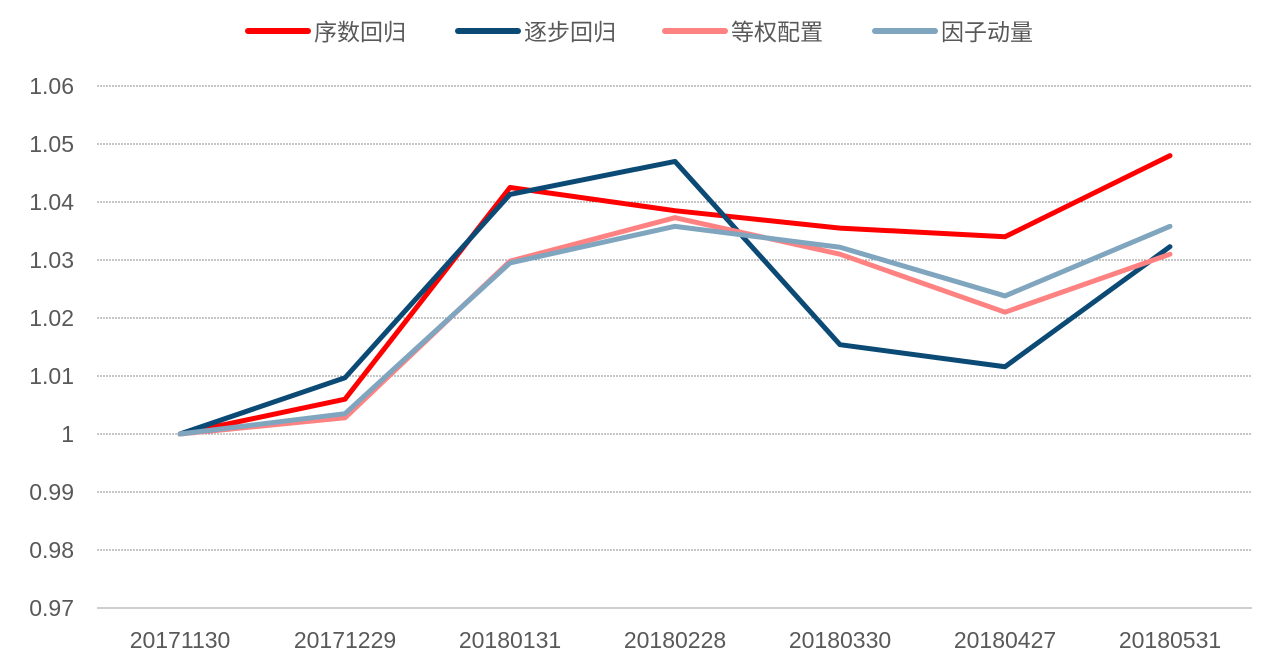  Describe the element at coordinates (51, 86) in the screenshot. I see `y-tick-label: 1.06` at that location.